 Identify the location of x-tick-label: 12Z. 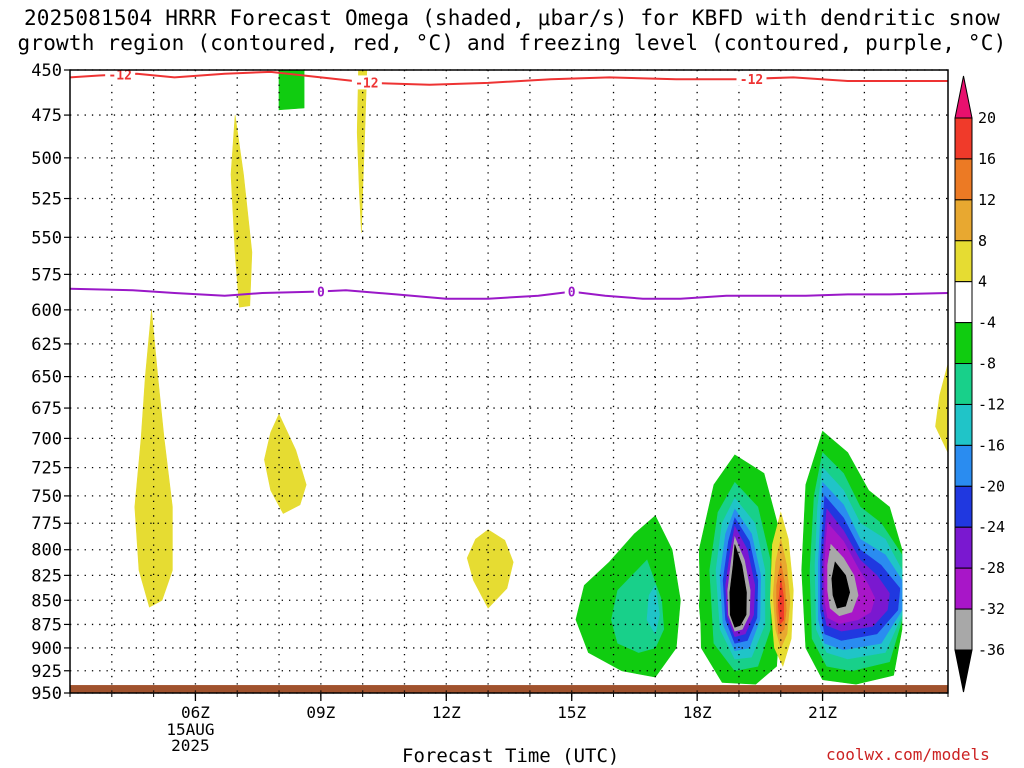
(446, 712).